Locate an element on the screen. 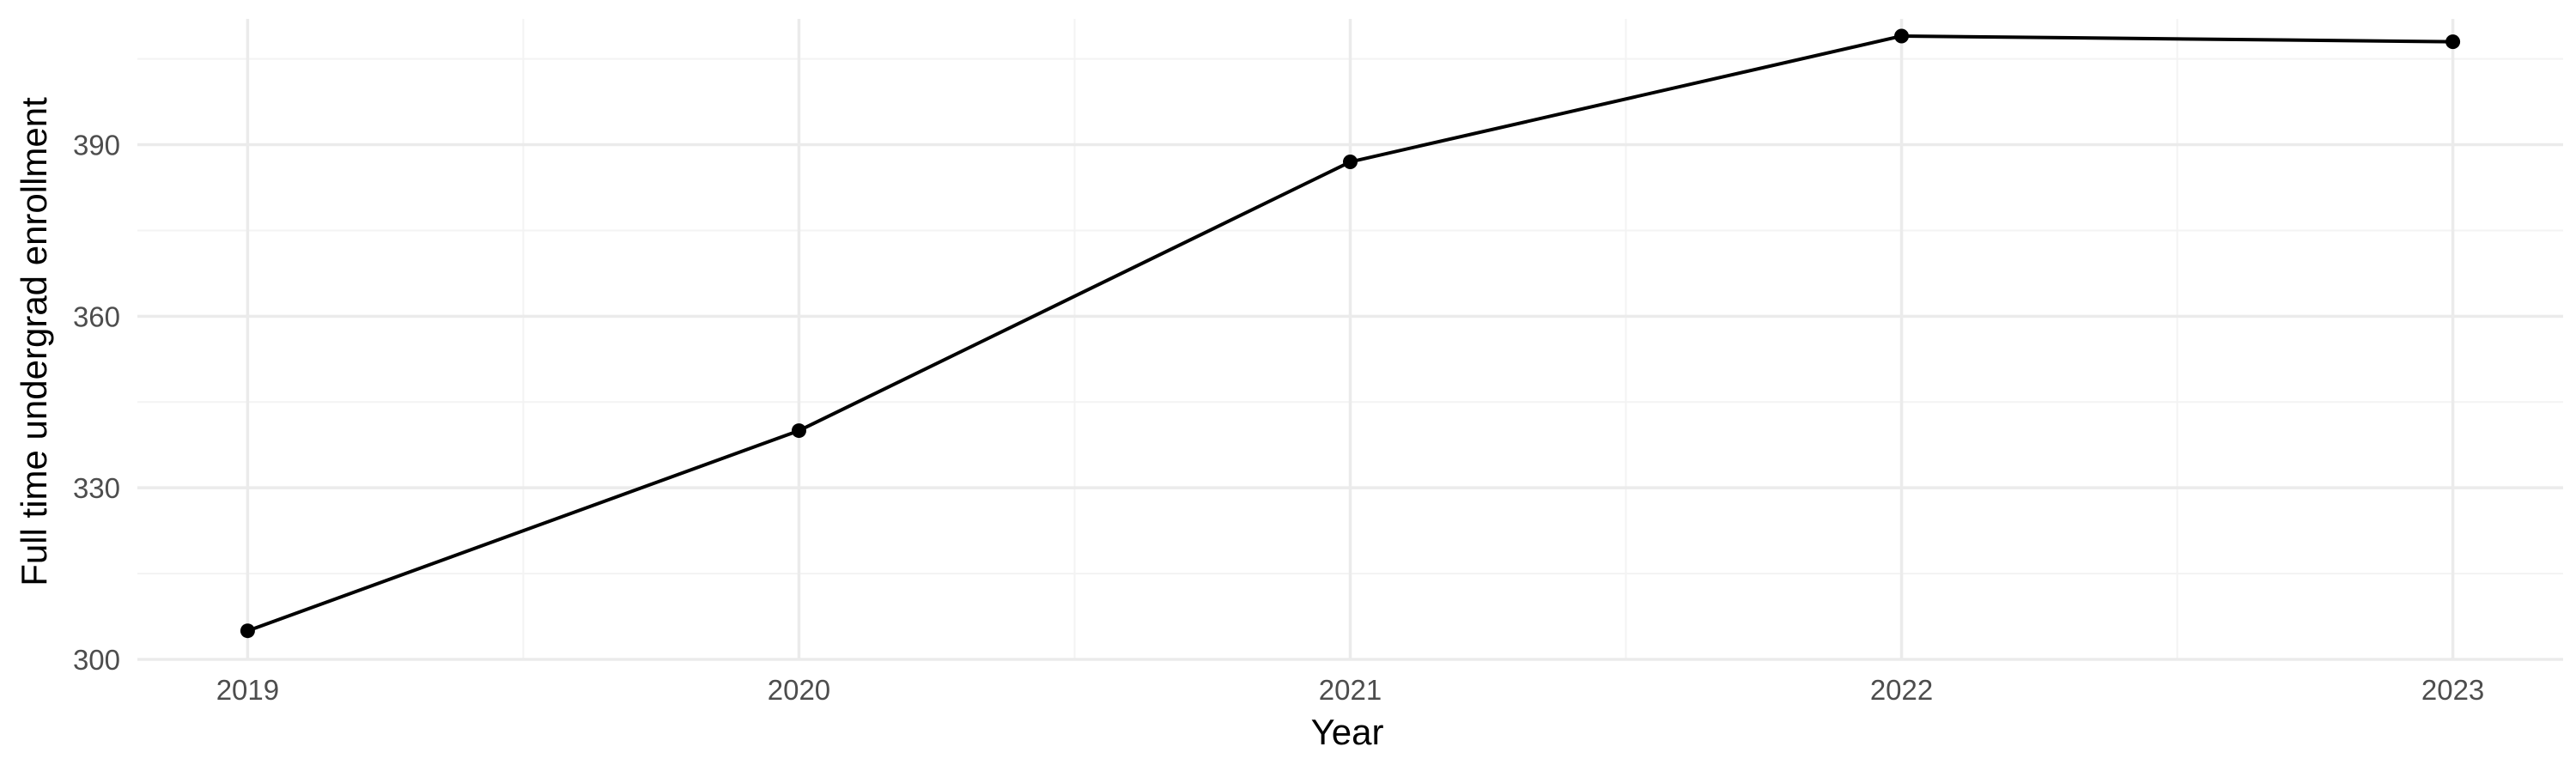 The image size is (2576, 777). x-tick-label: 2023 is located at coordinates (2452, 690).